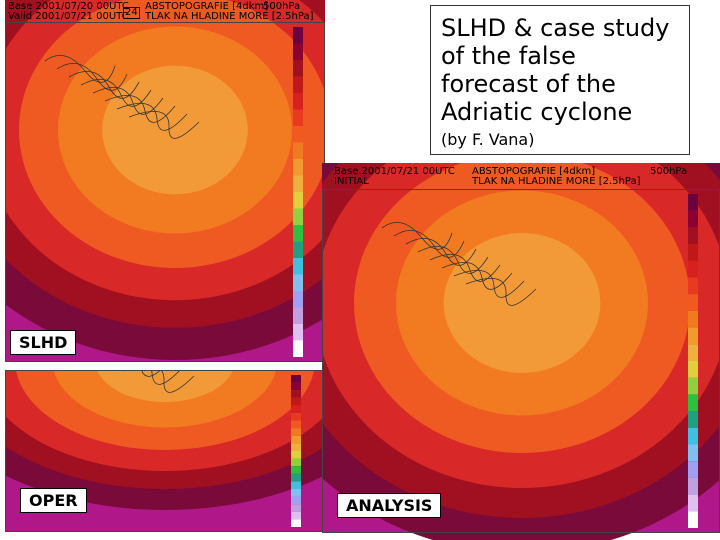  I want to click on base-time: Base 2001/07/20 00UTC, so click(68, 6).